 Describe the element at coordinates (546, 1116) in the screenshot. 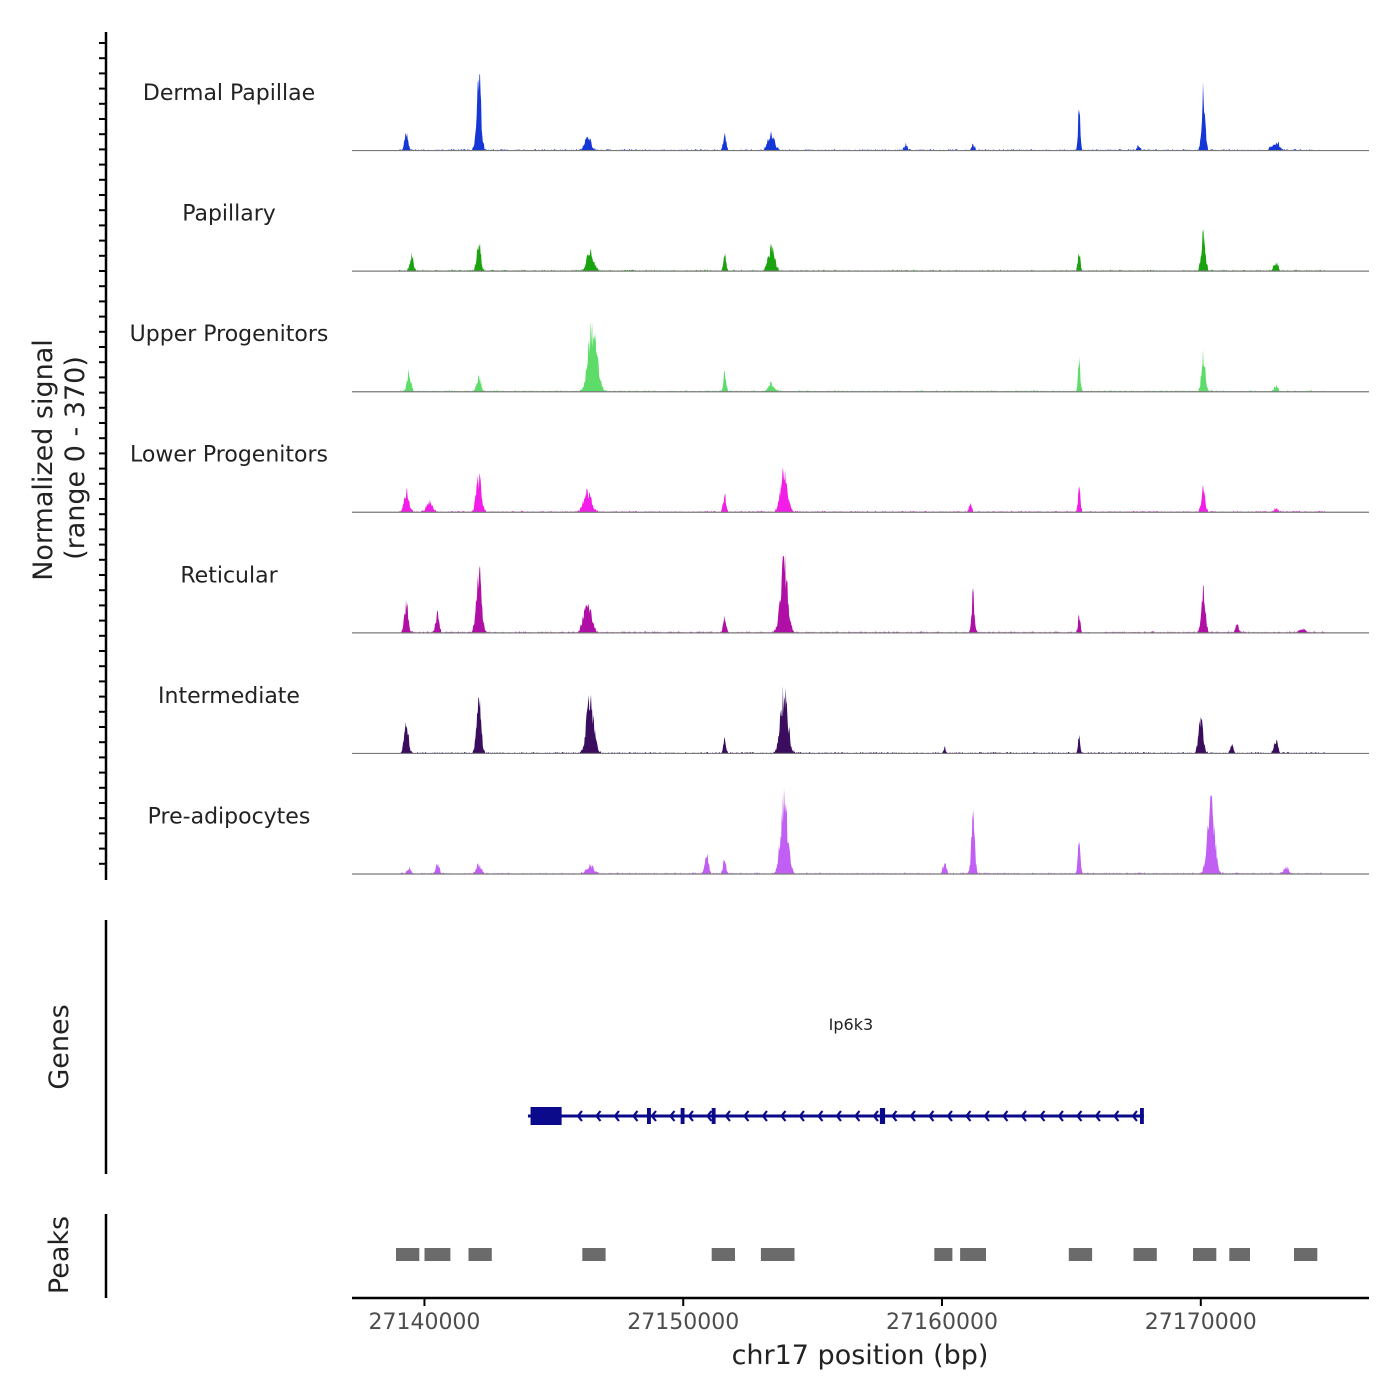

I see `gene-exon-thick` at that location.